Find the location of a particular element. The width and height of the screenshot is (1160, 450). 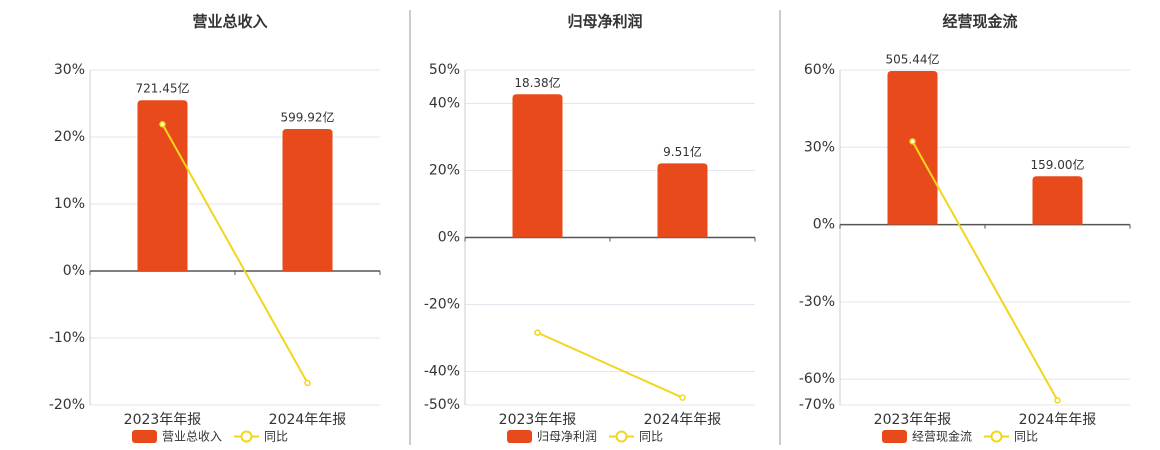

value-label: 18.38亿 is located at coordinates (537, 82).